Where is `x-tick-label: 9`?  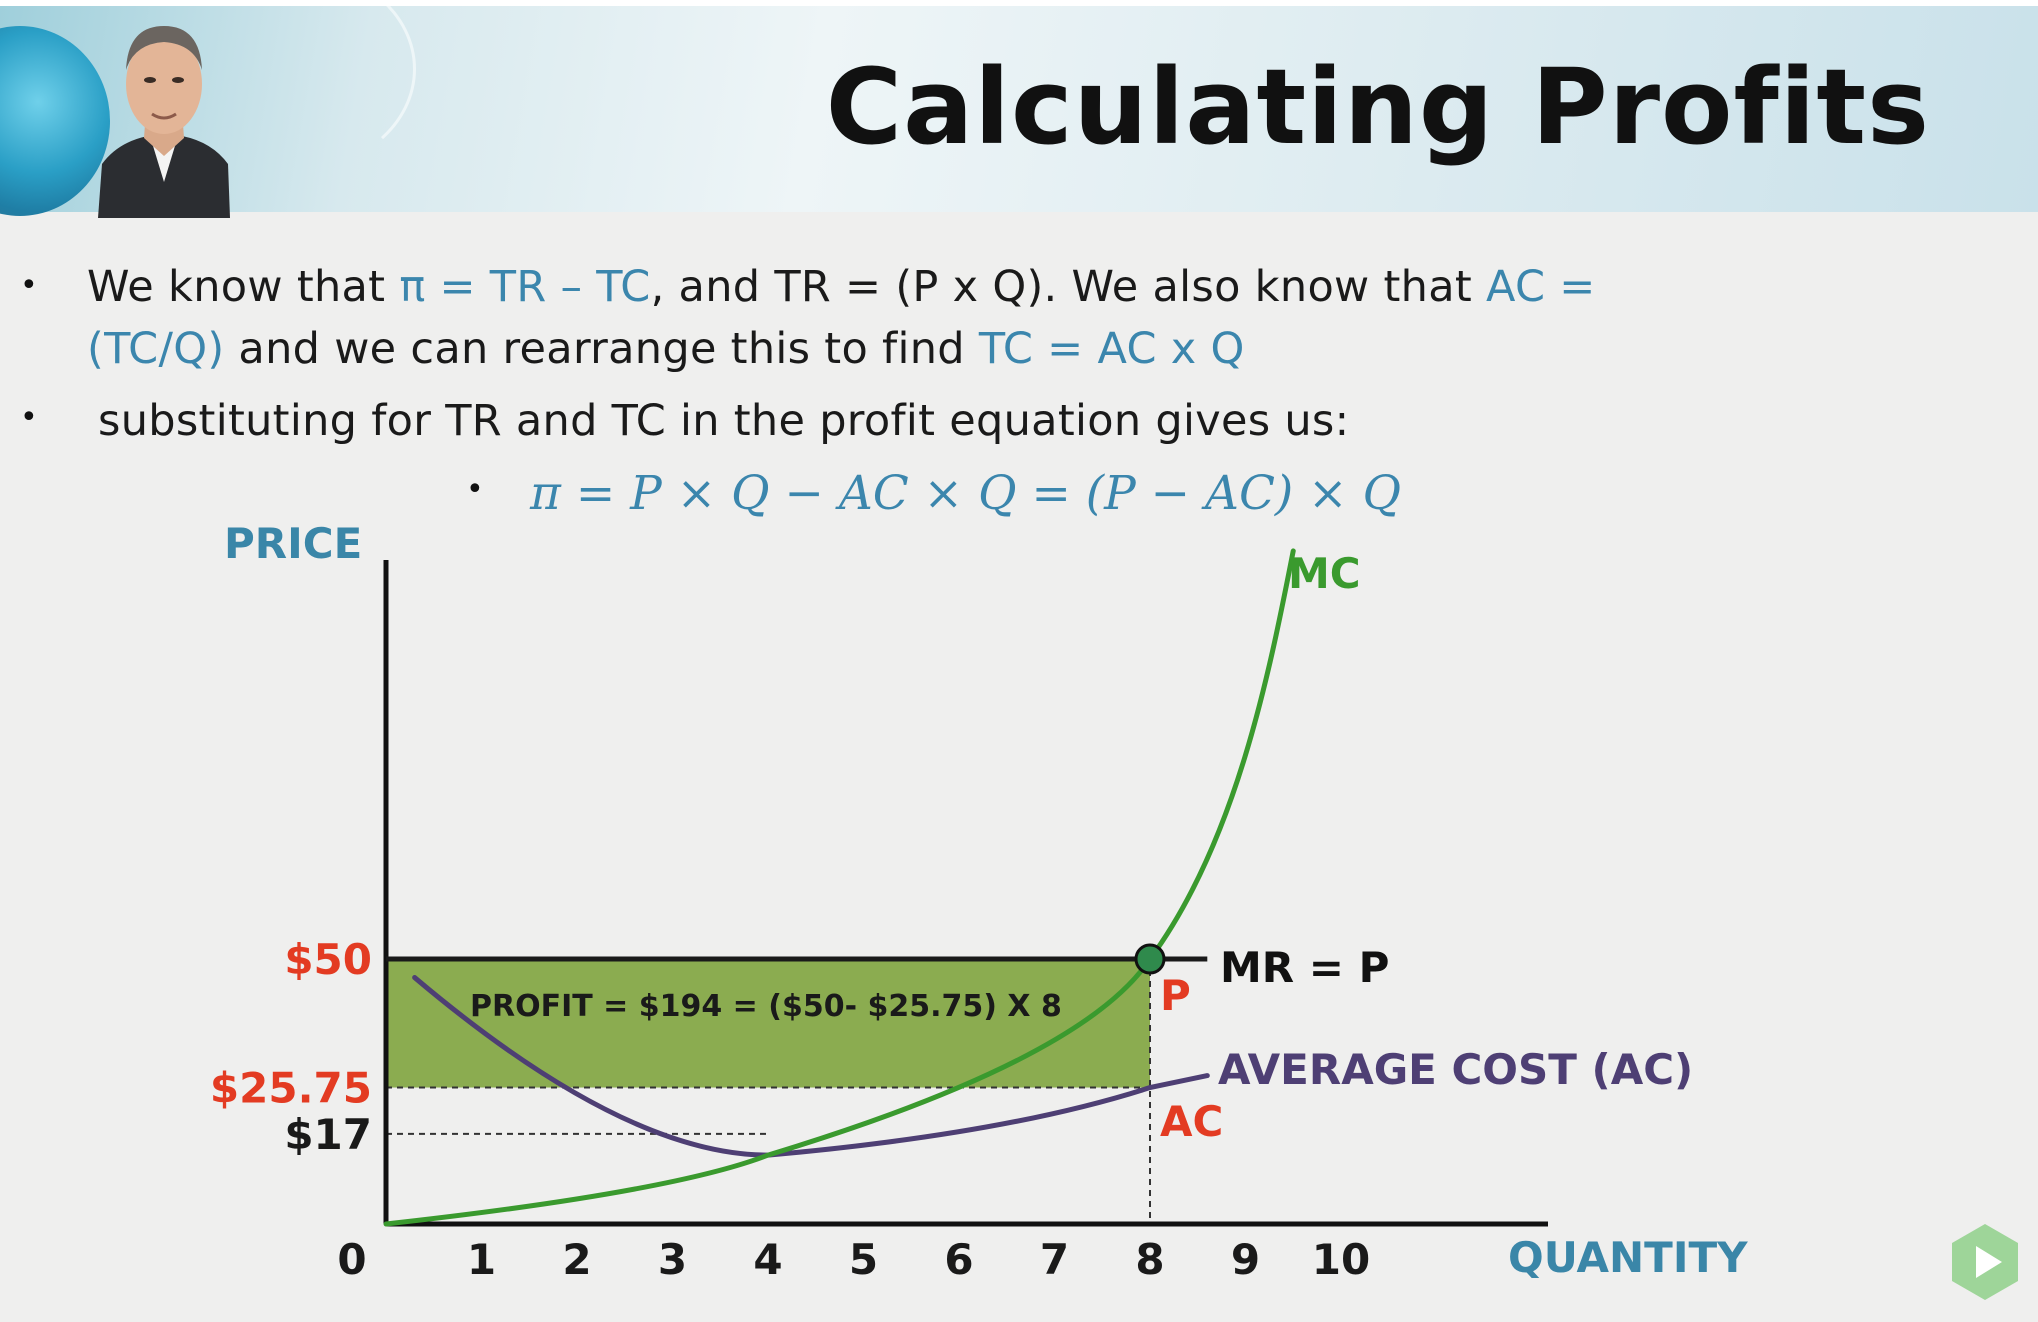 x-tick-label: 9 is located at coordinates (1245, 1259).